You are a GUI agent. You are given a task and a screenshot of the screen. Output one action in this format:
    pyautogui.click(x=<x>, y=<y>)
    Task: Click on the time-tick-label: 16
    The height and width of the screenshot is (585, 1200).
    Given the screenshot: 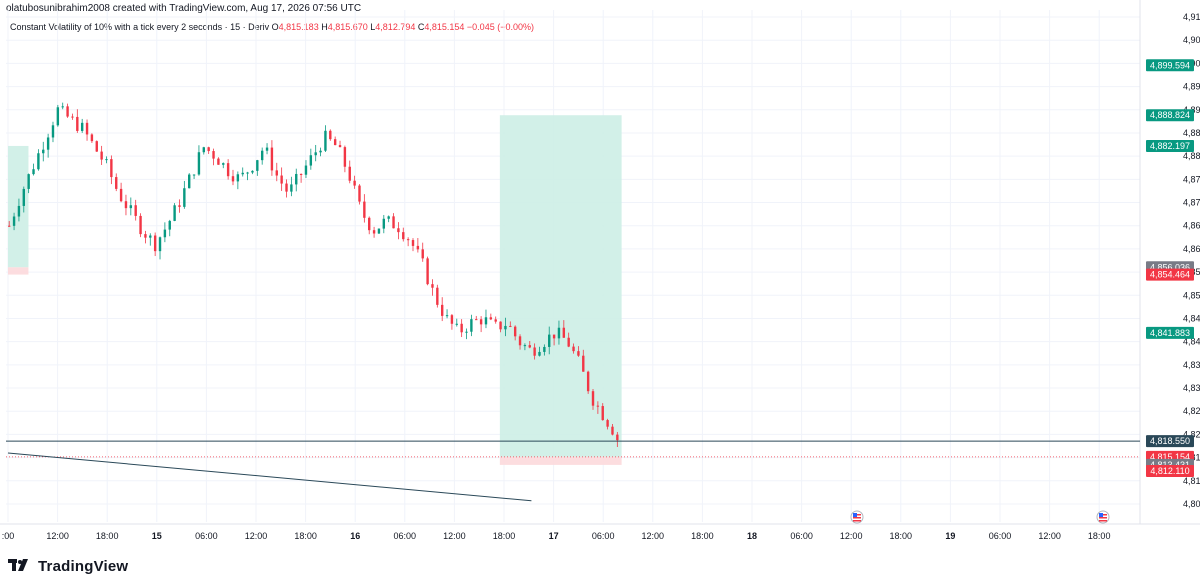 What is the action you would take?
    pyautogui.click(x=355, y=536)
    